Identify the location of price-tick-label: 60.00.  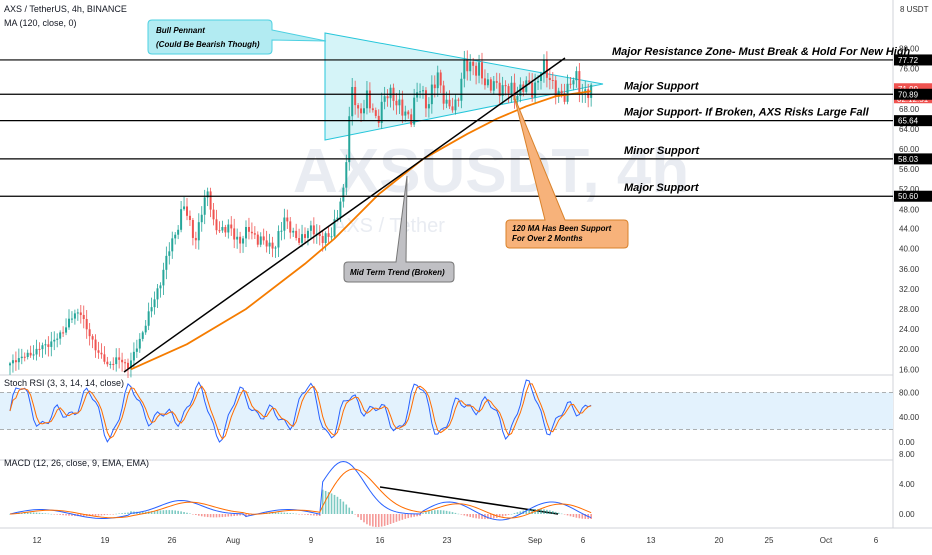
(909, 149).